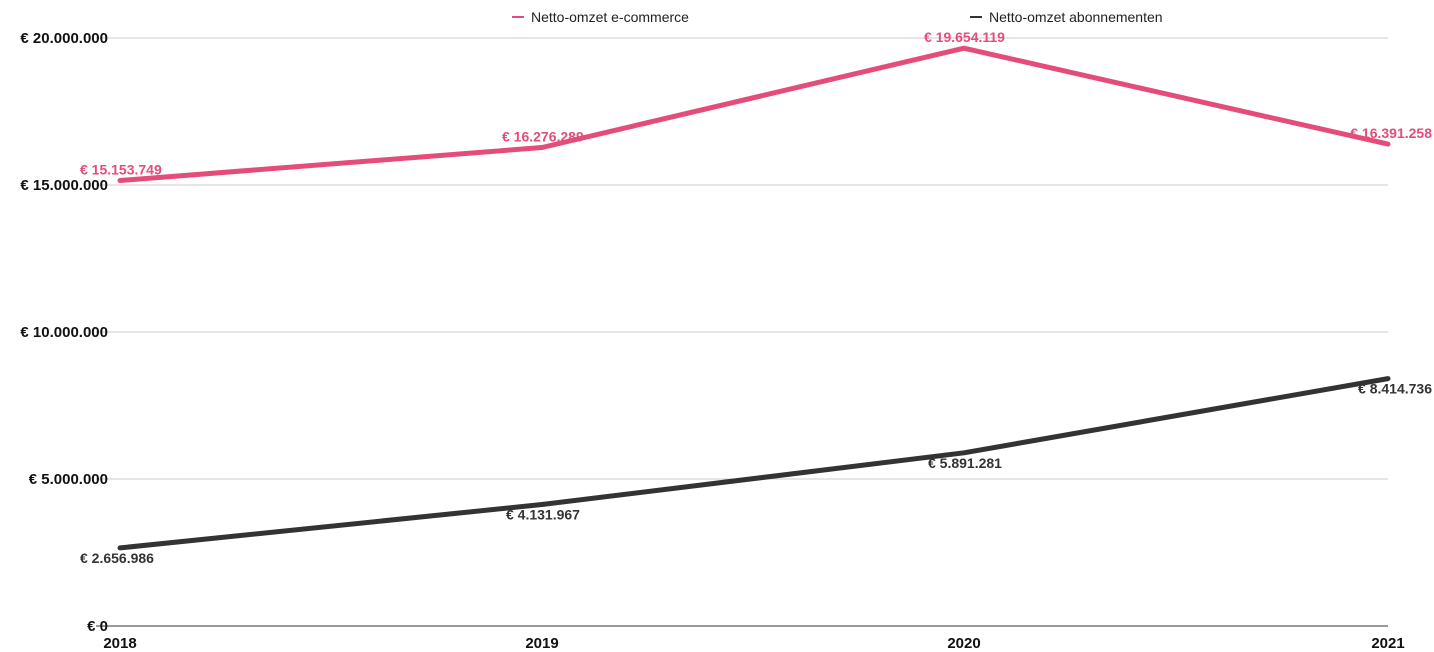 The image size is (1434, 652). Describe the element at coordinates (963, 643) in the screenshot. I see `x-tick-label: 2020` at that location.